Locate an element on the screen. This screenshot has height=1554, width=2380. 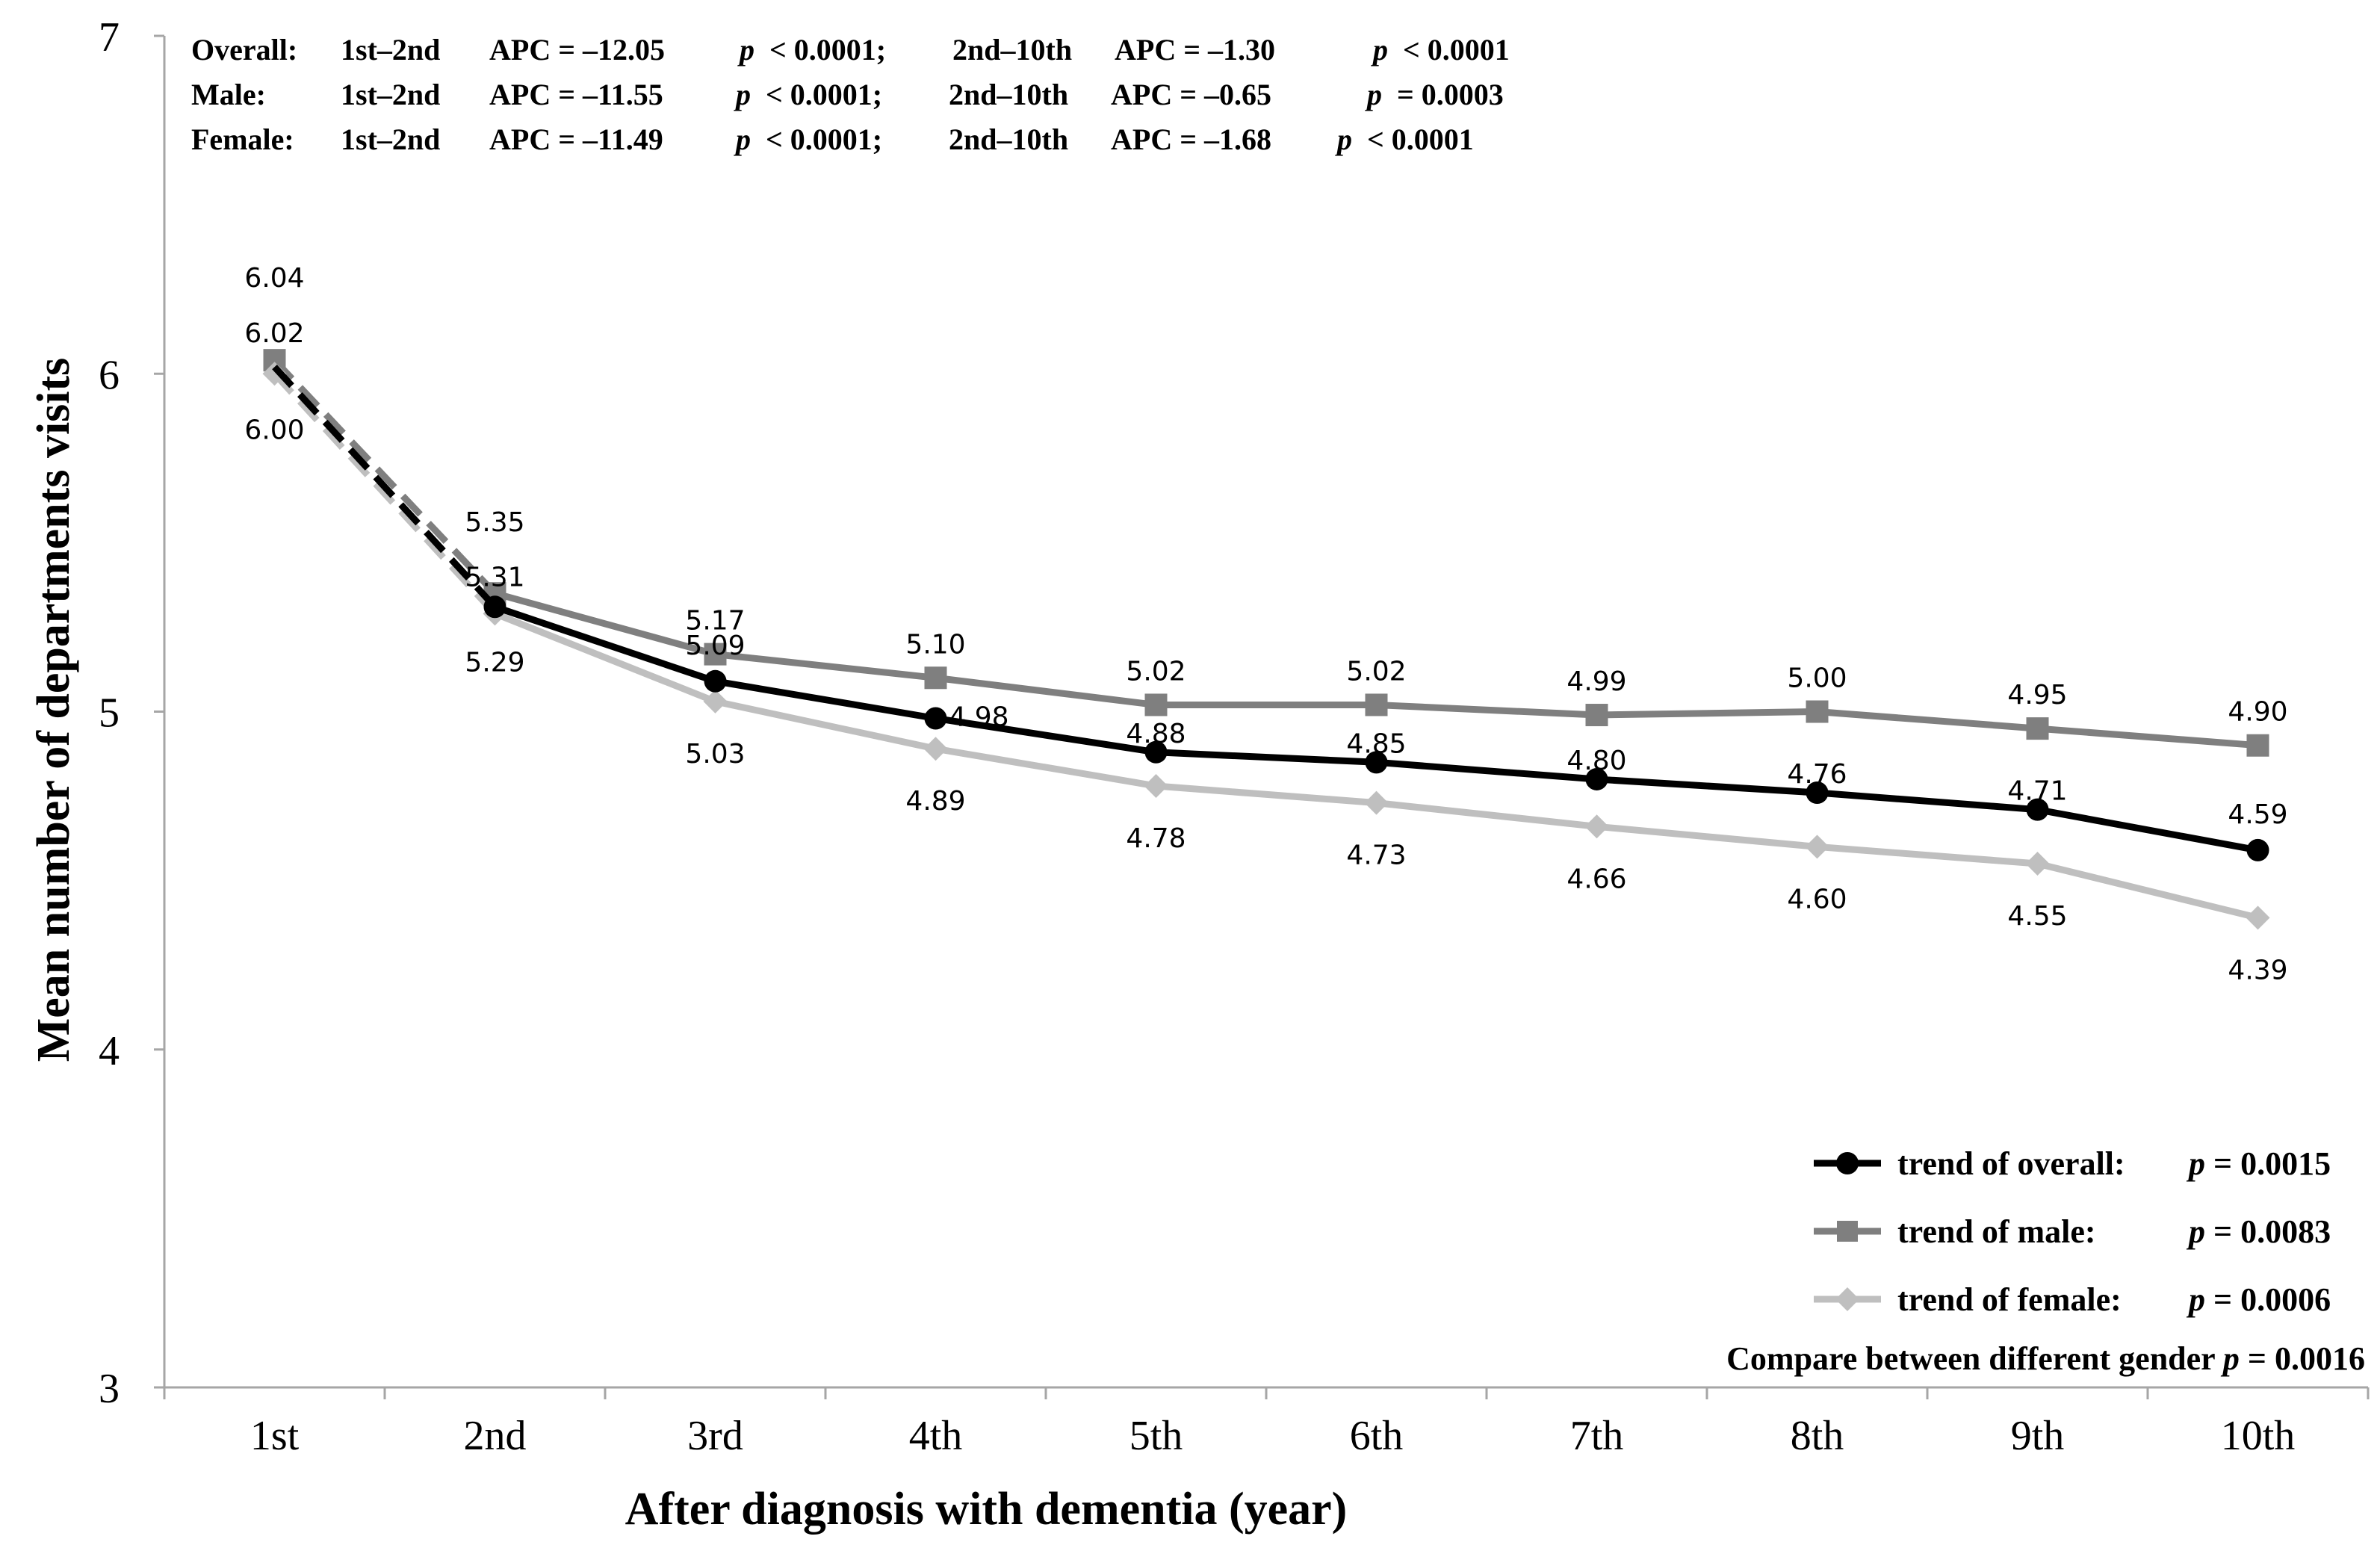
series-male-dashed-segment is located at coordinates (385, 477).